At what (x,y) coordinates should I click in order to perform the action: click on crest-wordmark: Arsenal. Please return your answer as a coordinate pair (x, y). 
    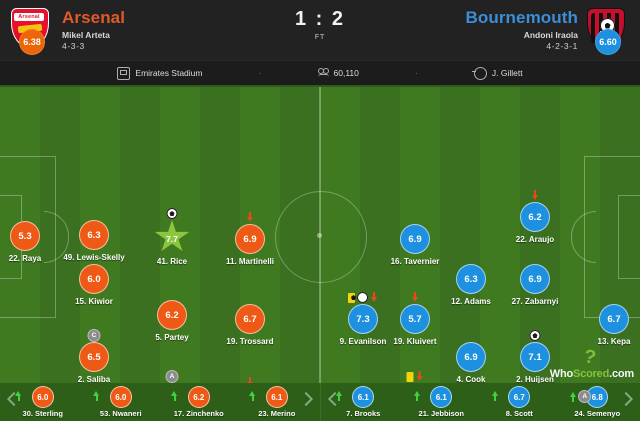
    Looking at the image, I should click on (29, 17).